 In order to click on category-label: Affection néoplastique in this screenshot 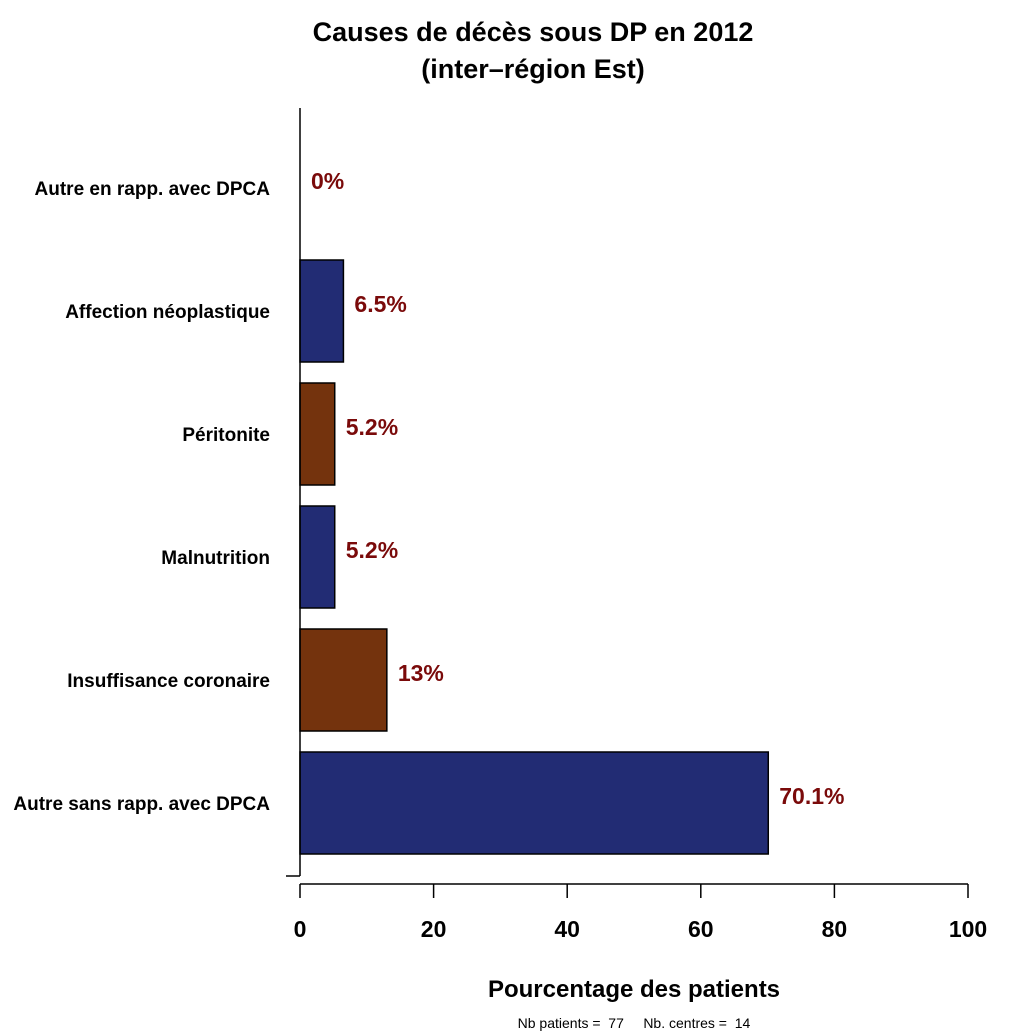, I will do `click(167, 312)`.